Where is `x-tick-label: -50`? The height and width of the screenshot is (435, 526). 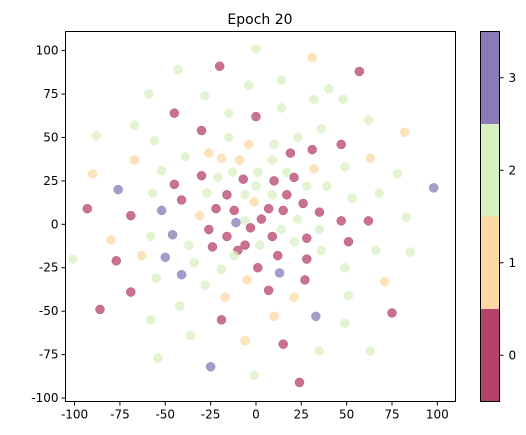
x-tick-label: -50 is located at coordinates (165, 415).